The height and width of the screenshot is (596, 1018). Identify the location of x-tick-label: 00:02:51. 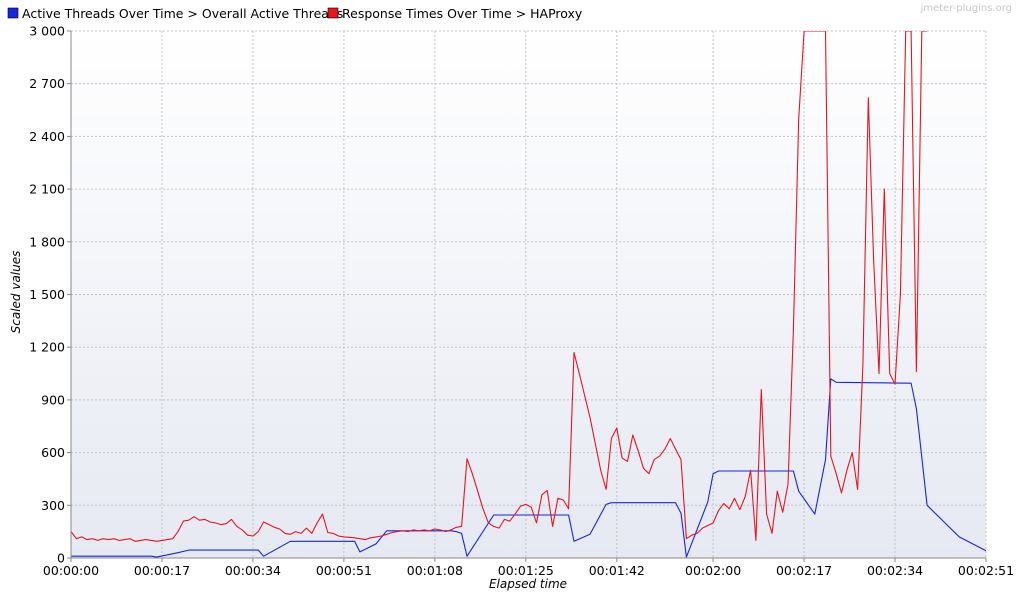
(986, 570).